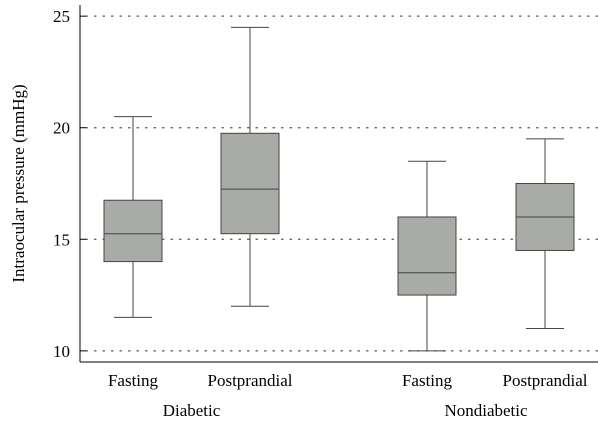  What do you see at coordinates (250, 183) in the screenshot?
I see `diabetic-postprandial-box` at bounding box center [250, 183].